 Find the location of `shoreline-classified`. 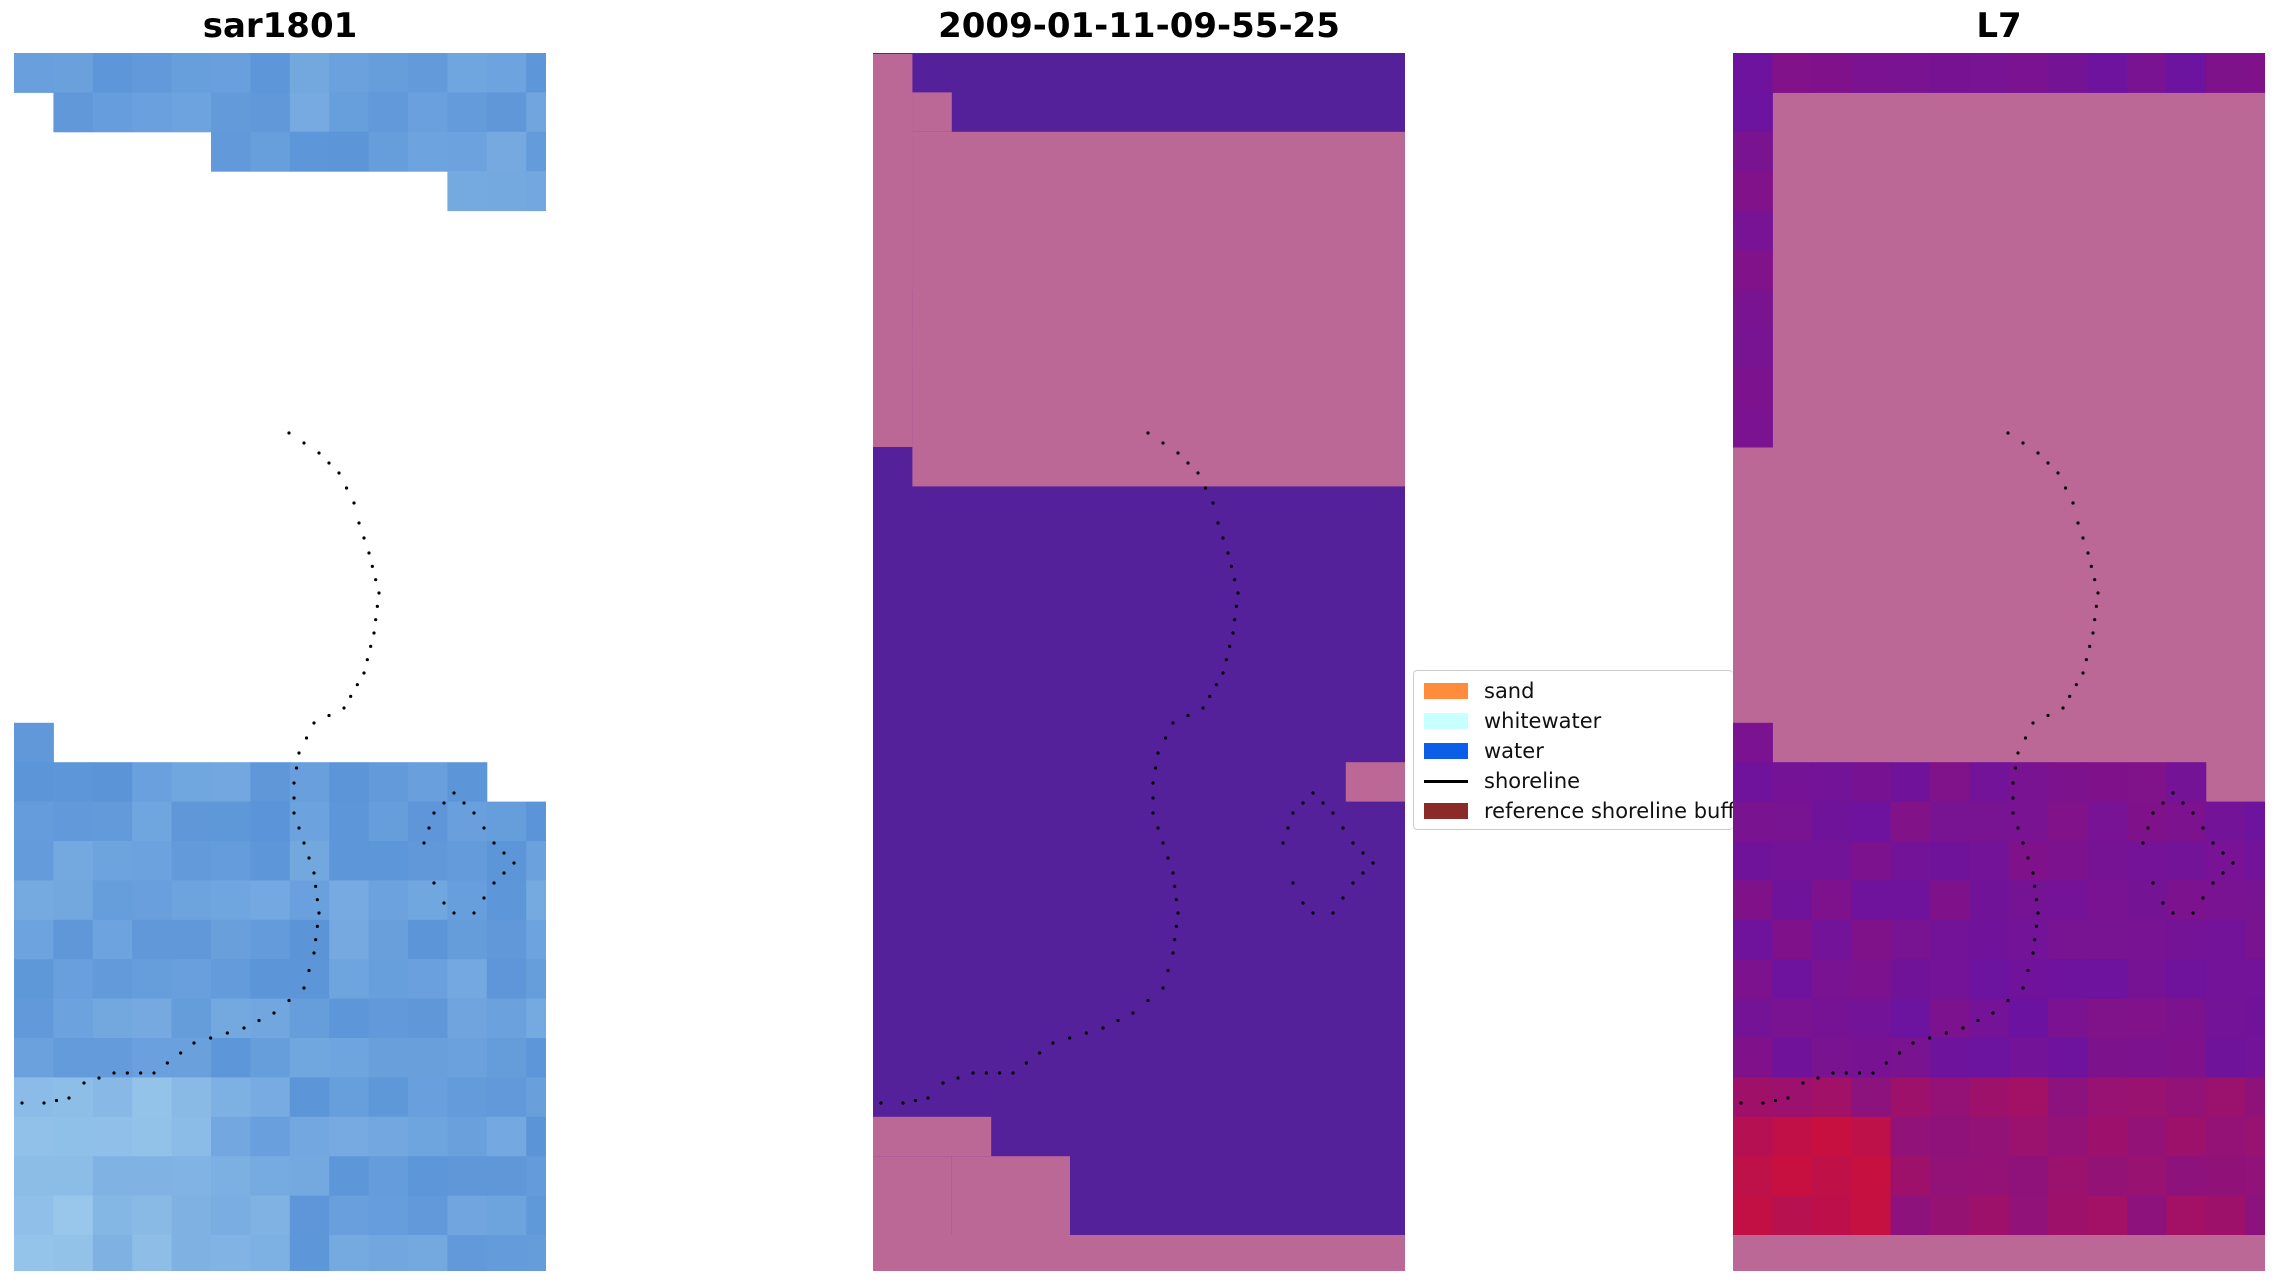

shoreline-classified is located at coordinates (1059, 768).